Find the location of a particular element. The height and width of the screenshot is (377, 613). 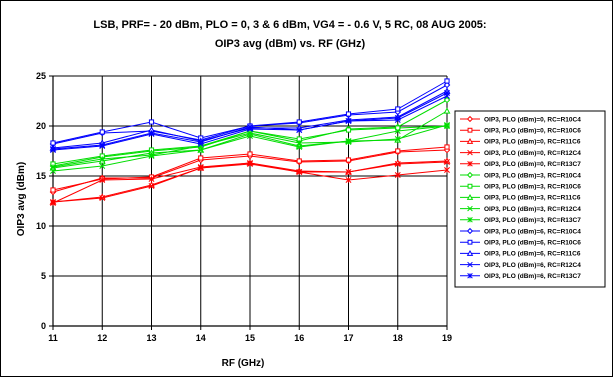

legend-item: OIP3, PLO (dBm)=0, RC=R13C7 is located at coordinates (520, 164).